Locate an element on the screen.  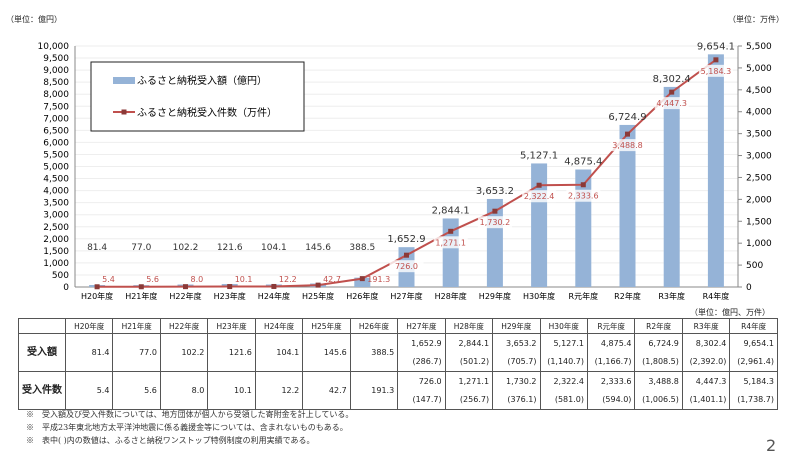
cell-value: 4,447.3 is located at coordinates (711, 381).